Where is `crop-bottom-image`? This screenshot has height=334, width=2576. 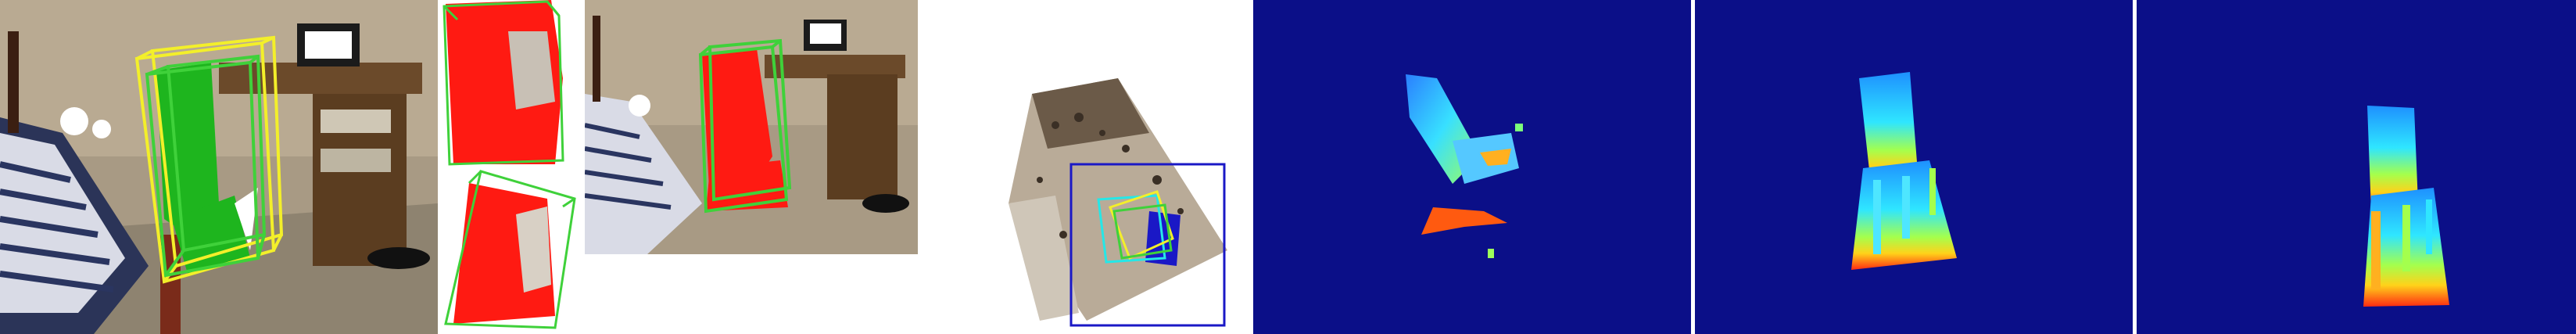 crop-bottom-image is located at coordinates (510, 250).